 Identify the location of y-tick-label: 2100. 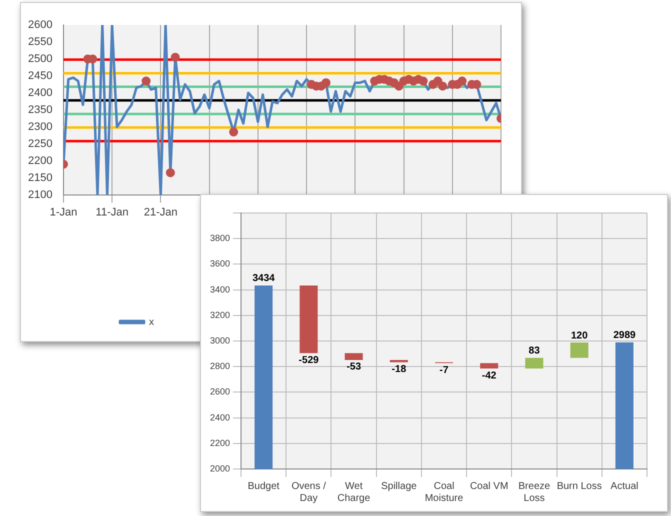
(40, 194).